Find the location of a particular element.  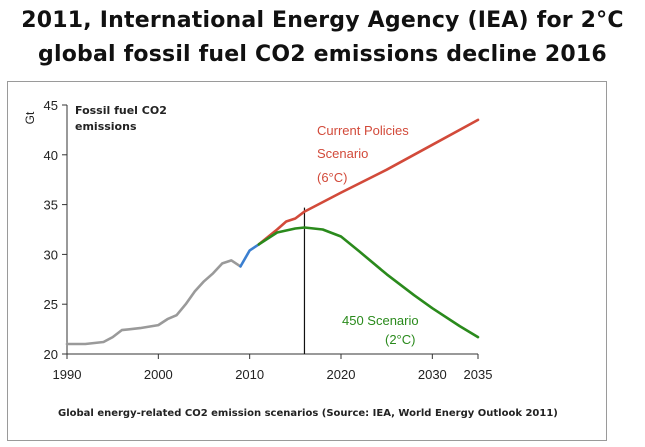

series-line-current-policies is located at coordinates (368, 182).